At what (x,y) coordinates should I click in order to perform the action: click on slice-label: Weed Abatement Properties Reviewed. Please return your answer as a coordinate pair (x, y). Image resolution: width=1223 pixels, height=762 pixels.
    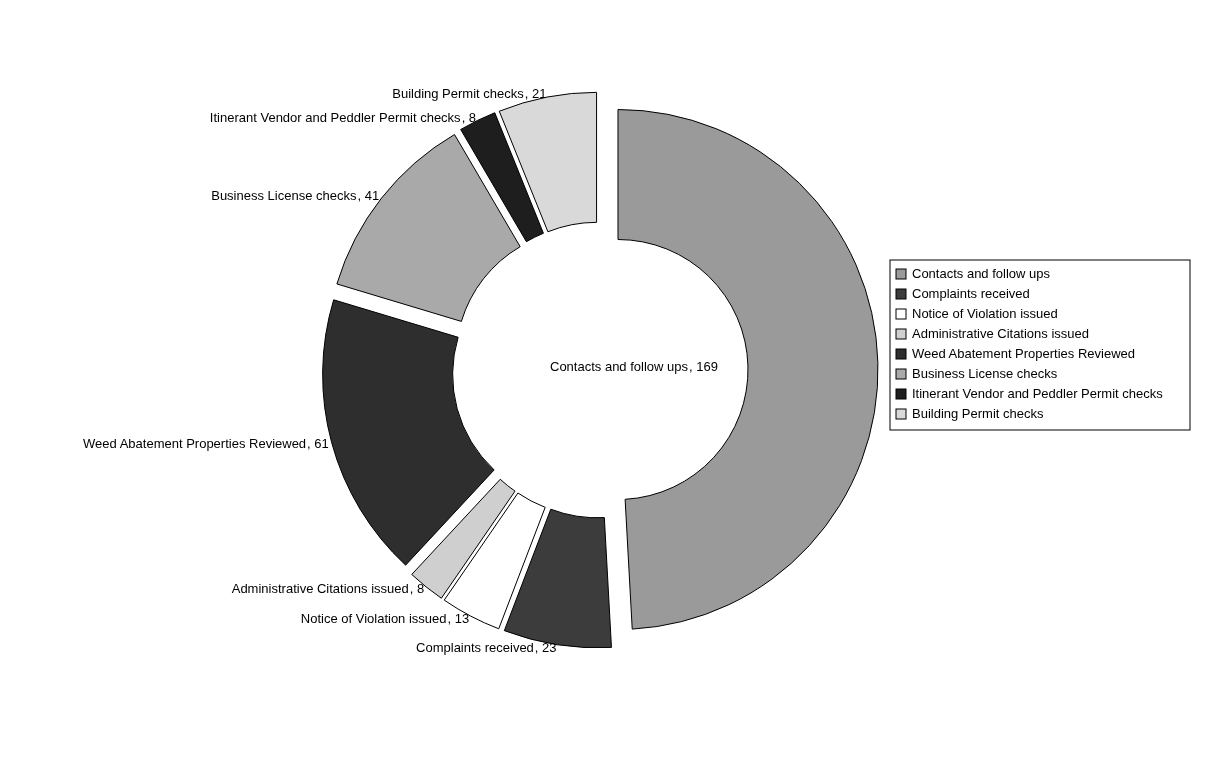
    Looking at the image, I should click on (195, 443).